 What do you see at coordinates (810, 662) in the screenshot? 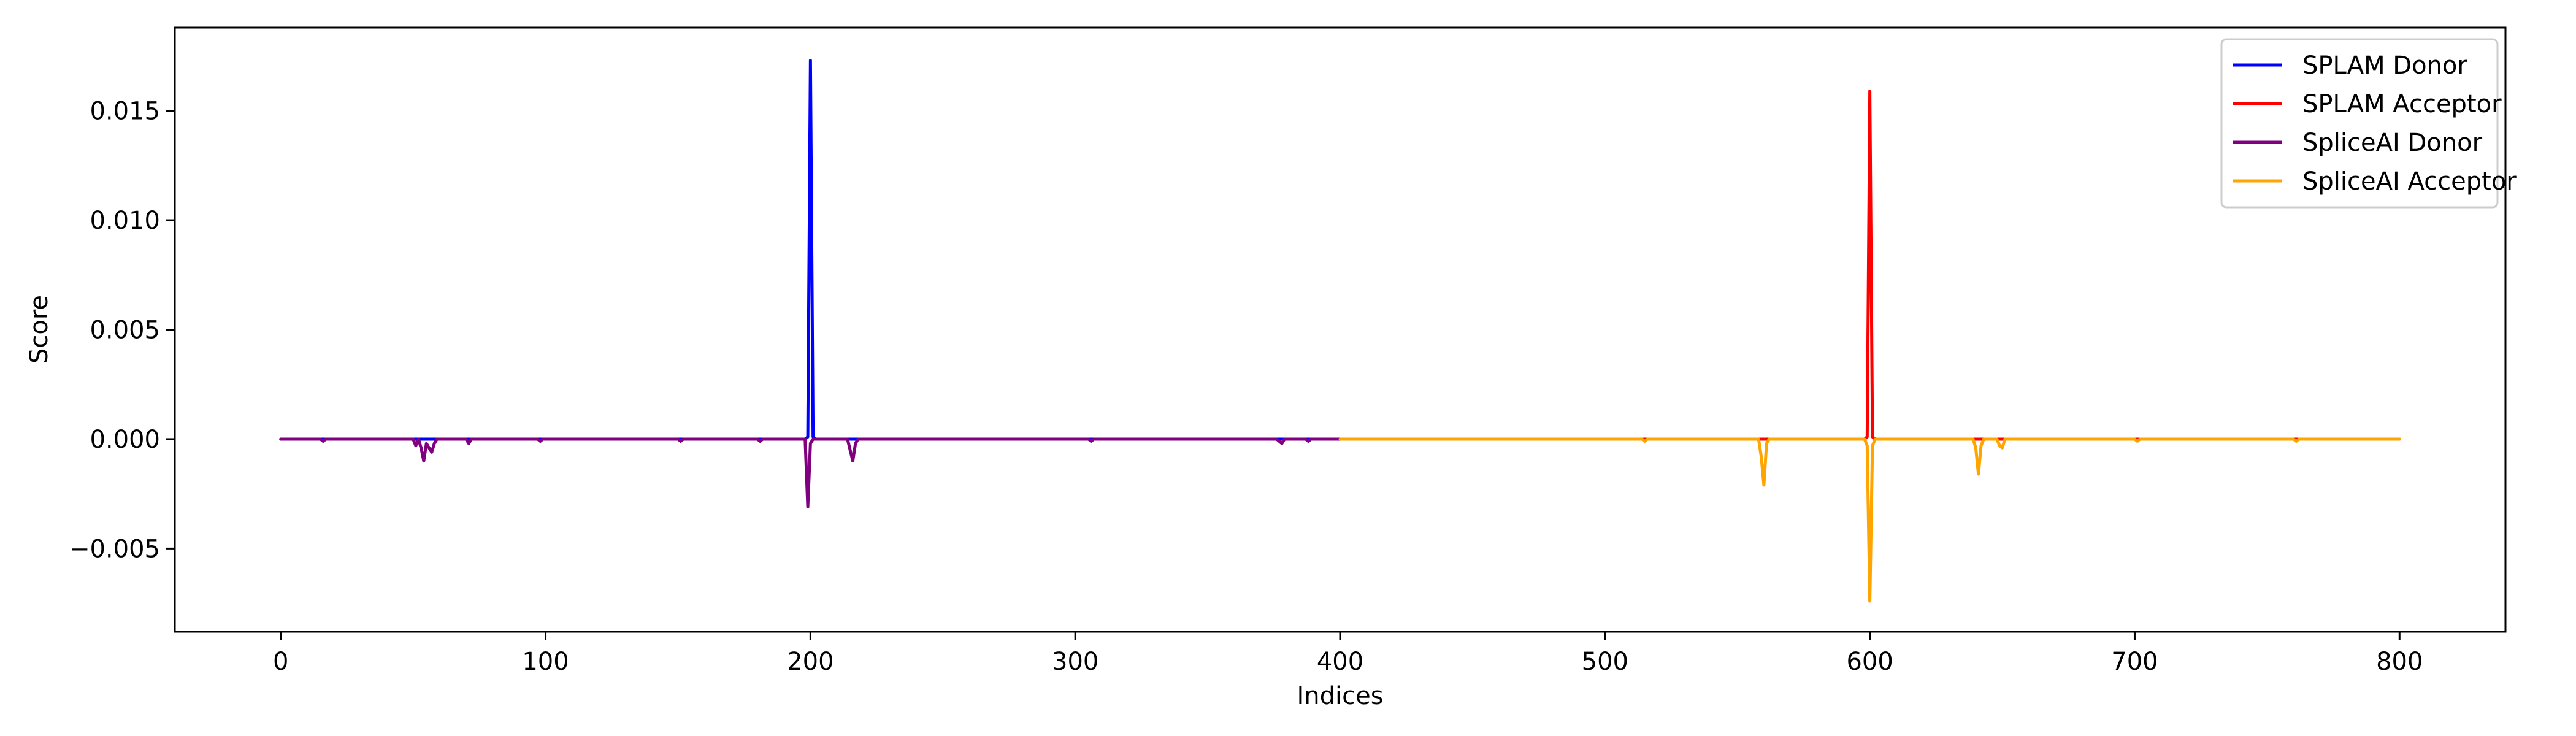
I see `x-tick-label: 200` at bounding box center [810, 662].